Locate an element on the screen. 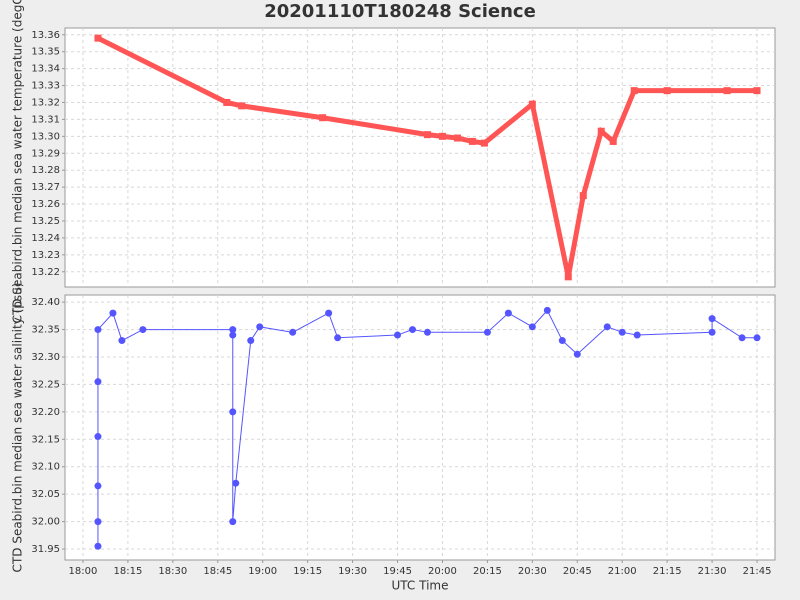 The height and width of the screenshot is (600, 800). x-tick-label: 19:15 is located at coordinates (307, 571).